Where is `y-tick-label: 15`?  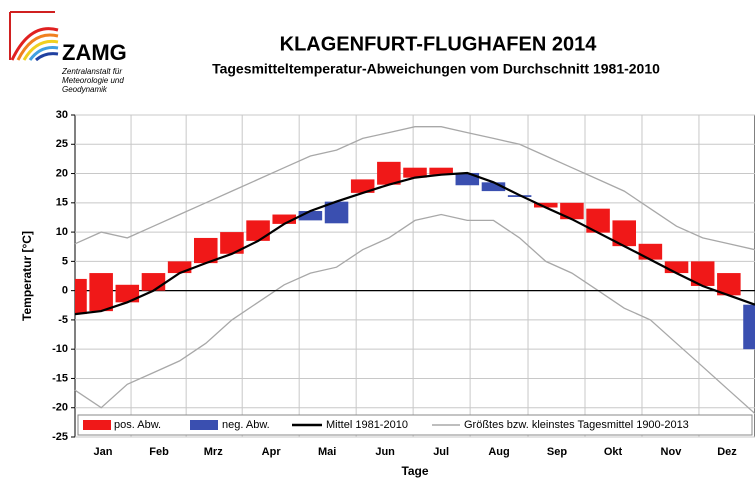 y-tick-label: 15 is located at coordinates (62, 203).